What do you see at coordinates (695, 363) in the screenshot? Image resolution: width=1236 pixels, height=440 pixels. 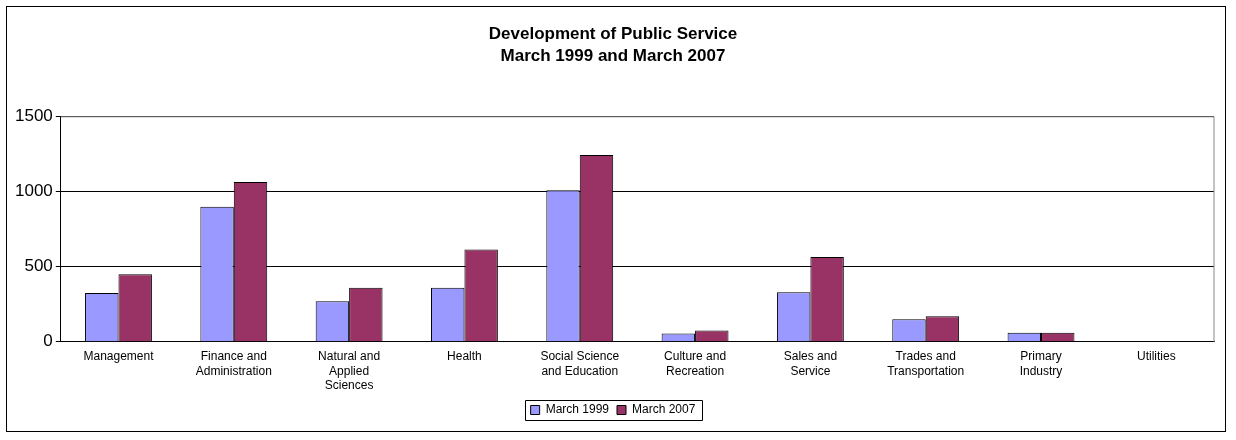 I see `x-tick-label: Culture and Recreation` at bounding box center [695, 363].